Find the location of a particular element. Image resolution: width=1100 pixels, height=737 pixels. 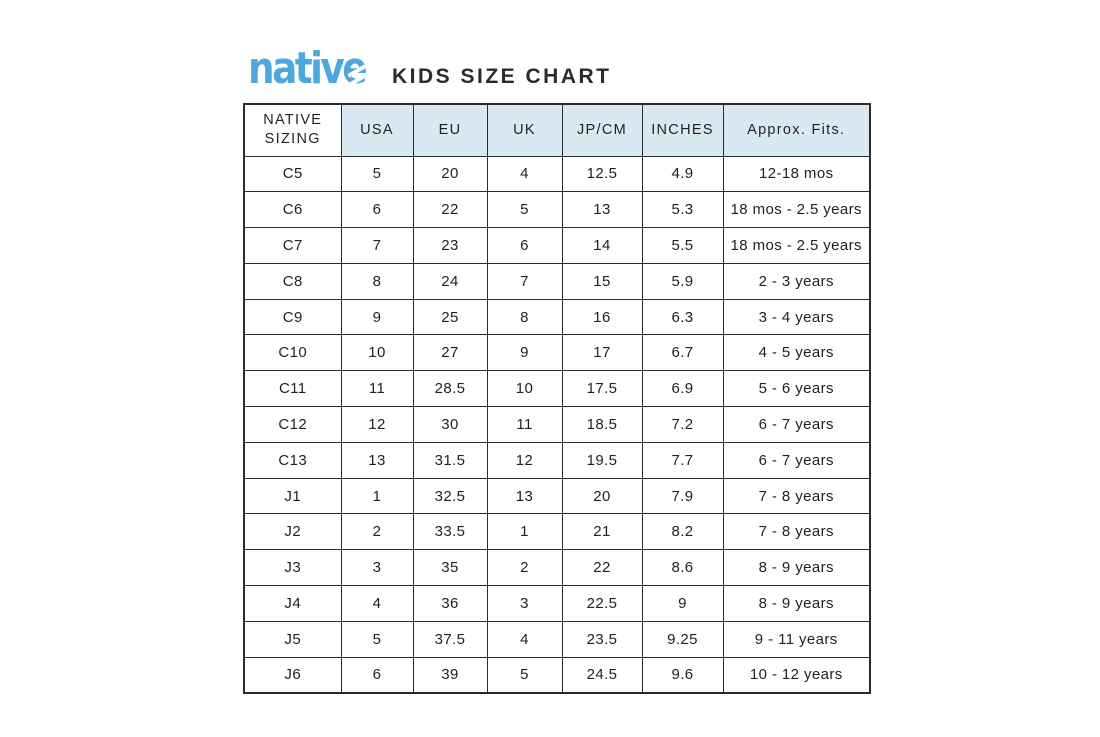

table-row: C6 6 22 5 13 5.3 18 mos - 2.5 years is located at coordinates (557, 210).